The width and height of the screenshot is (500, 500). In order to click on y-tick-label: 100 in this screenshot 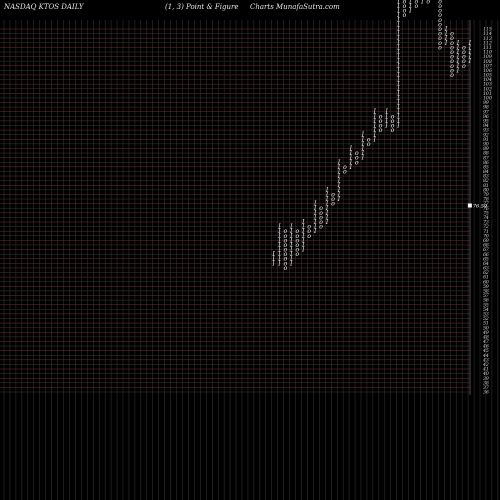, I will do `click(487, 99)`.